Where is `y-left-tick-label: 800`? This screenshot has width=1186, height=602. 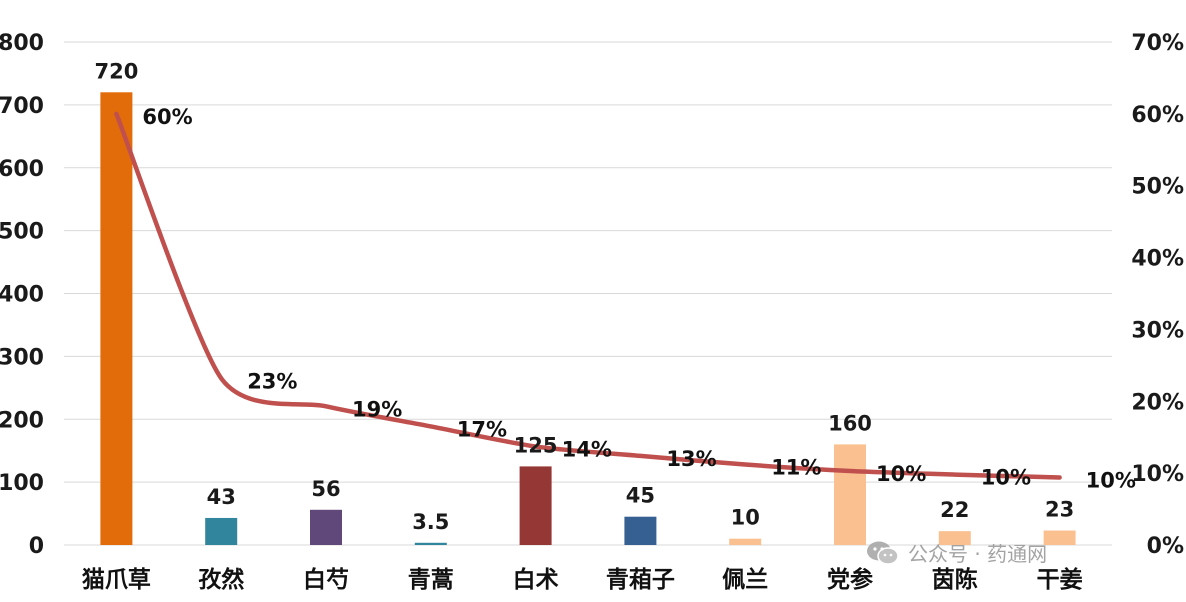
y-left-tick-label: 800 is located at coordinates (22, 43).